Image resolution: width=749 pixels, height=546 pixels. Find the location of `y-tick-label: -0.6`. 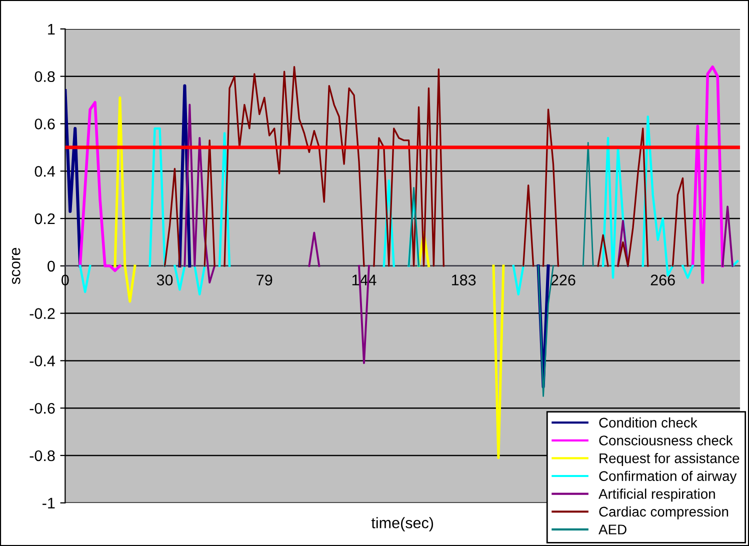

y-tick-label: -0.6 is located at coordinates (42, 408).